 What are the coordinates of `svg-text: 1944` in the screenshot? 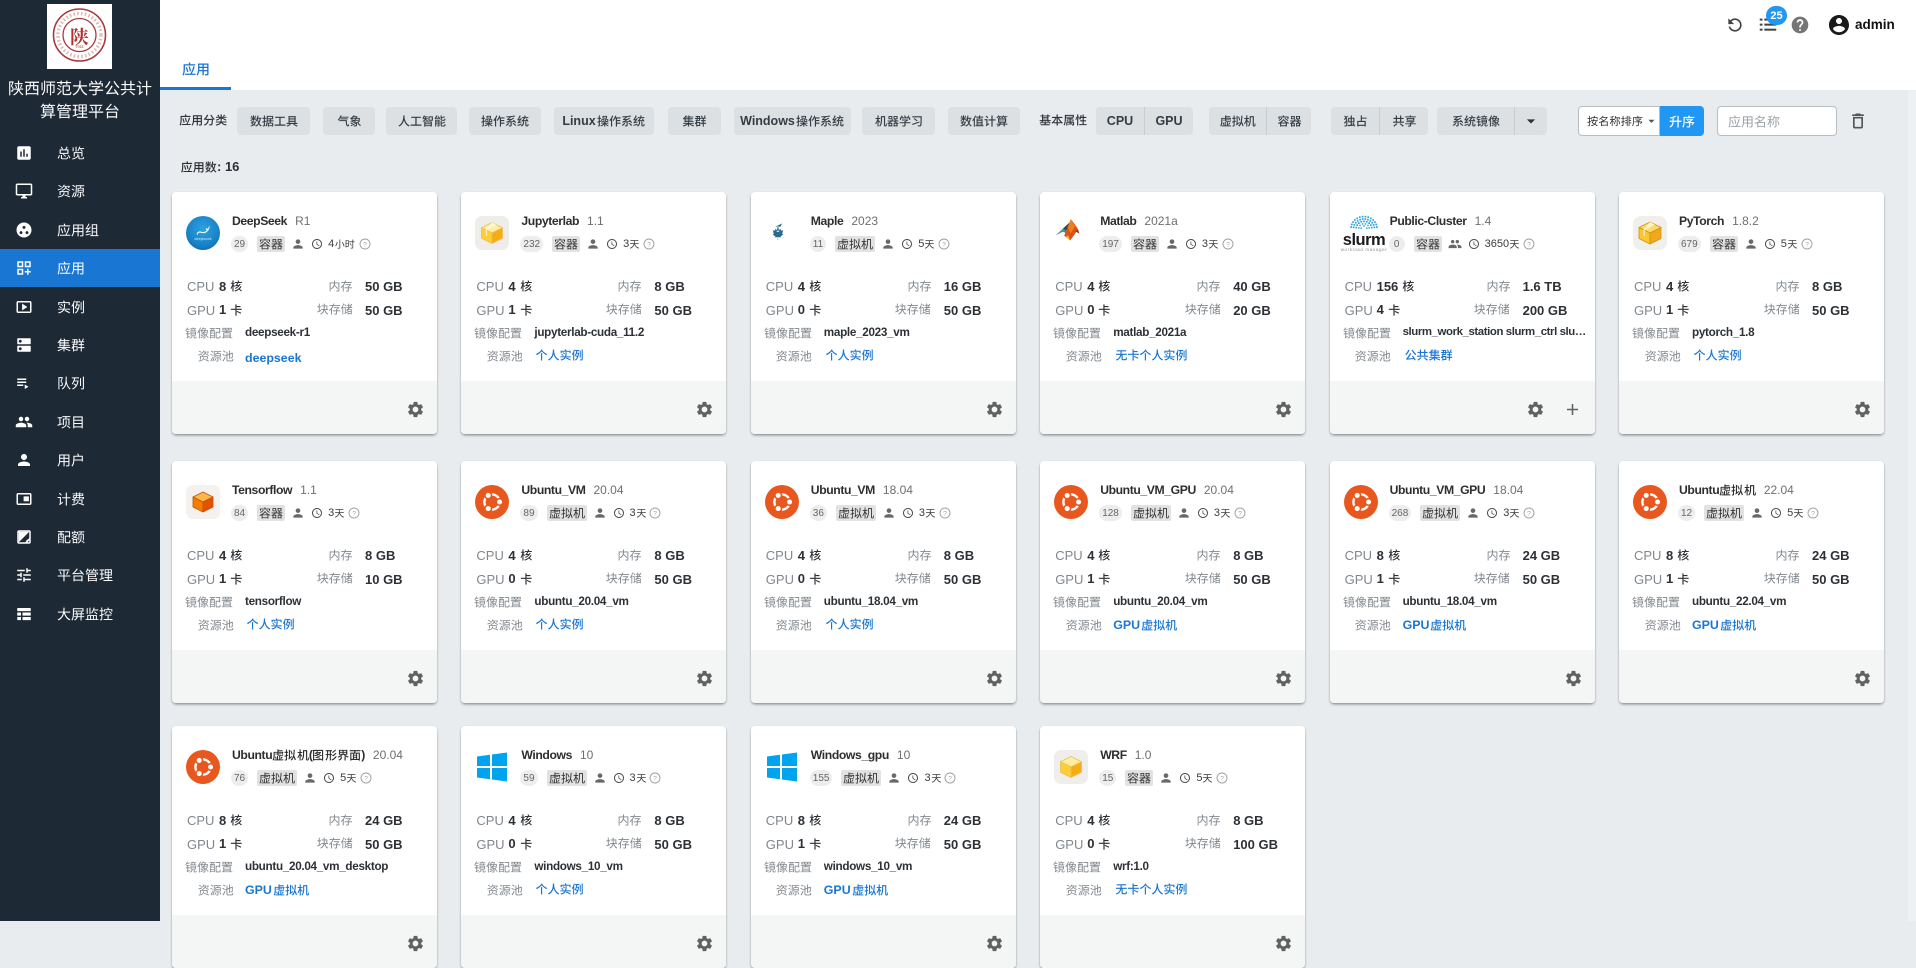 It's located at (80, 46).